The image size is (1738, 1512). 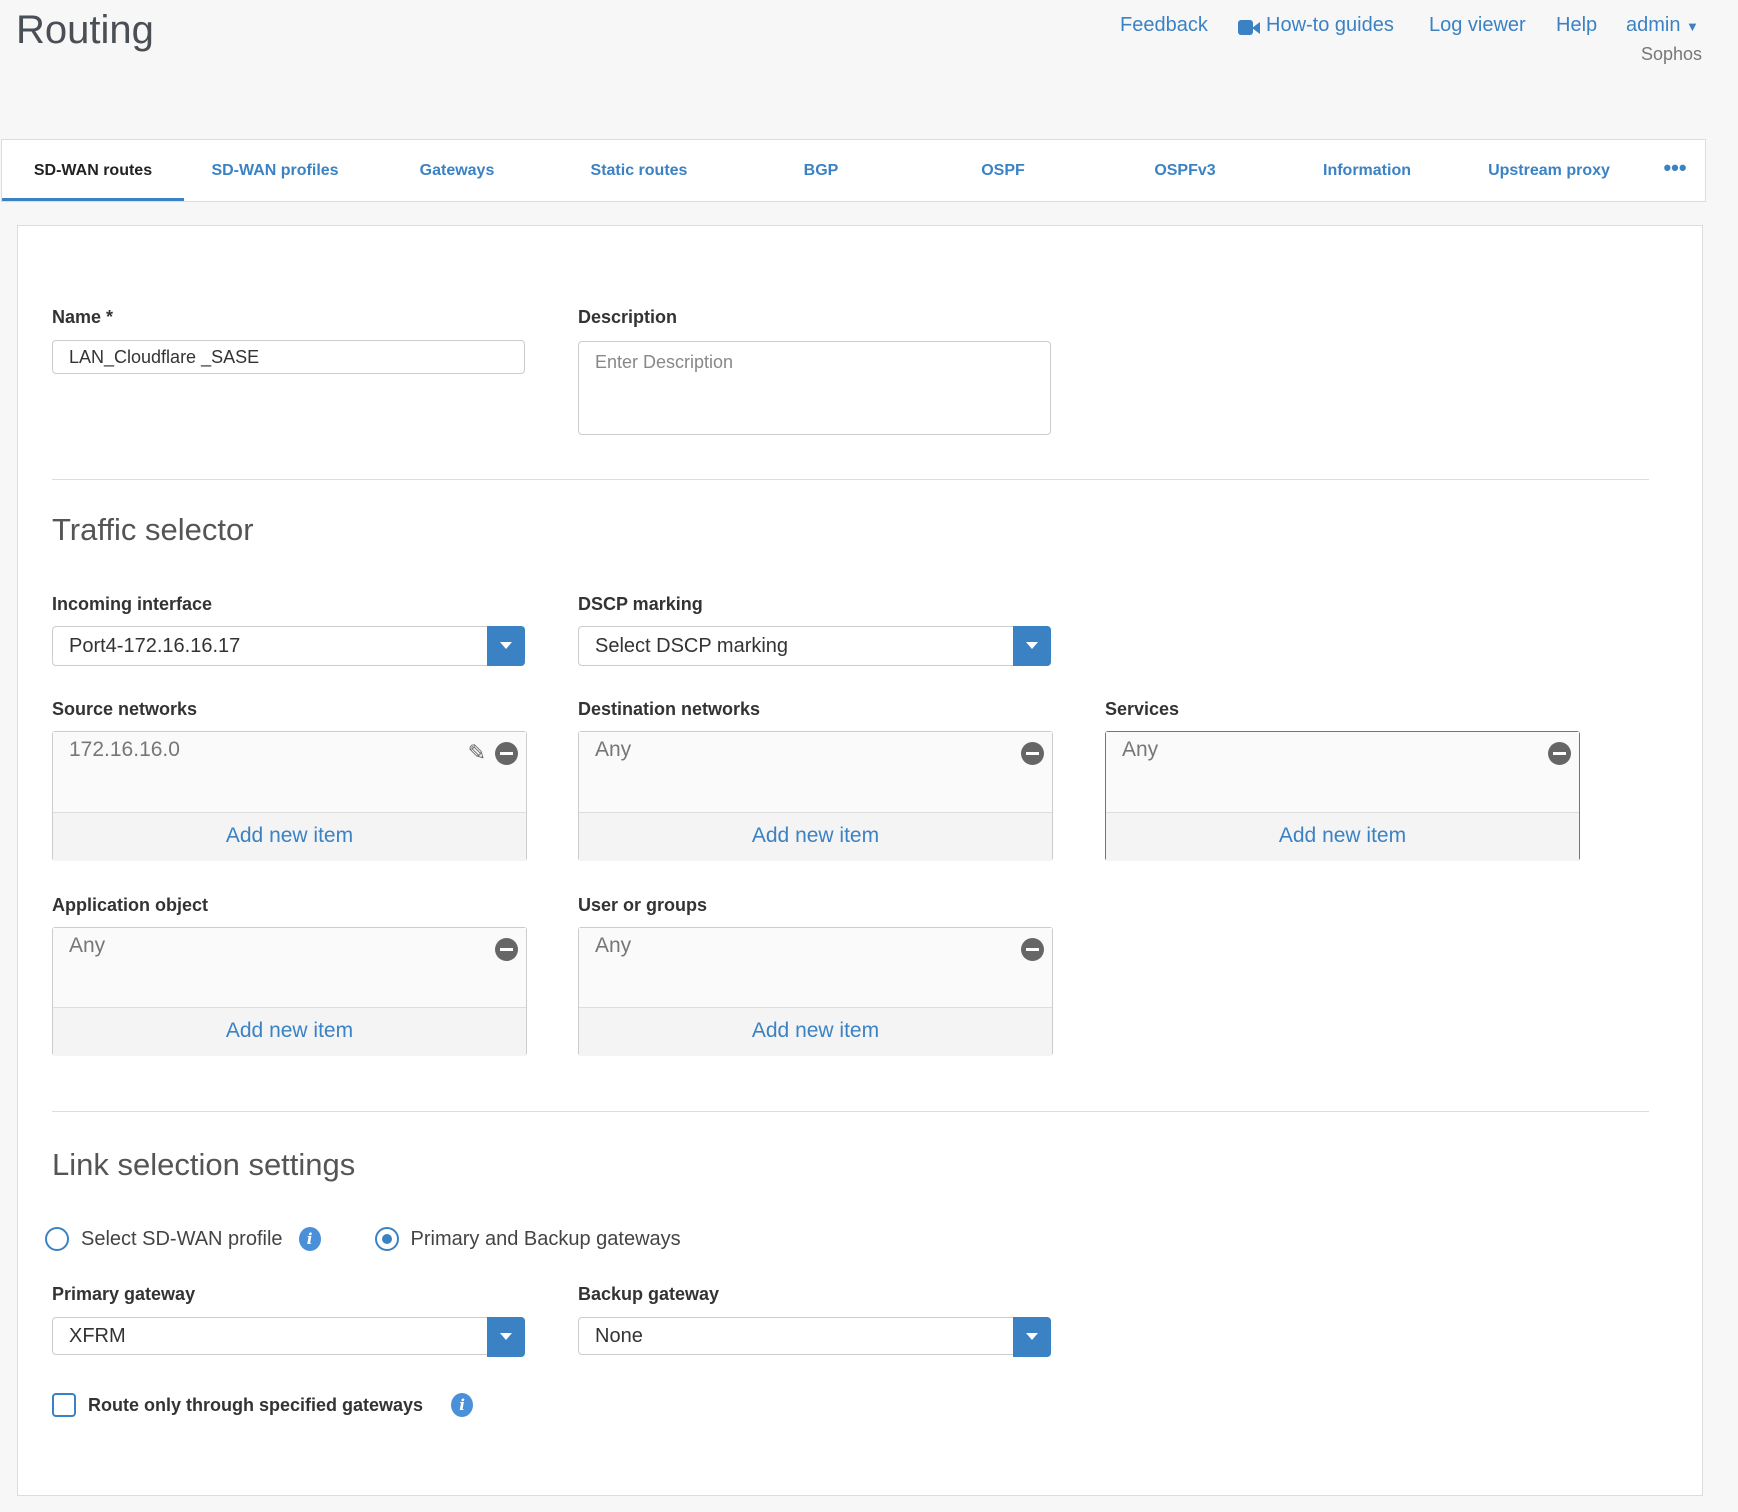 What do you see at coordinates (1367, 170) in the screenshot?
I see `tab-information: Information` at bounding box center [1367, 170].